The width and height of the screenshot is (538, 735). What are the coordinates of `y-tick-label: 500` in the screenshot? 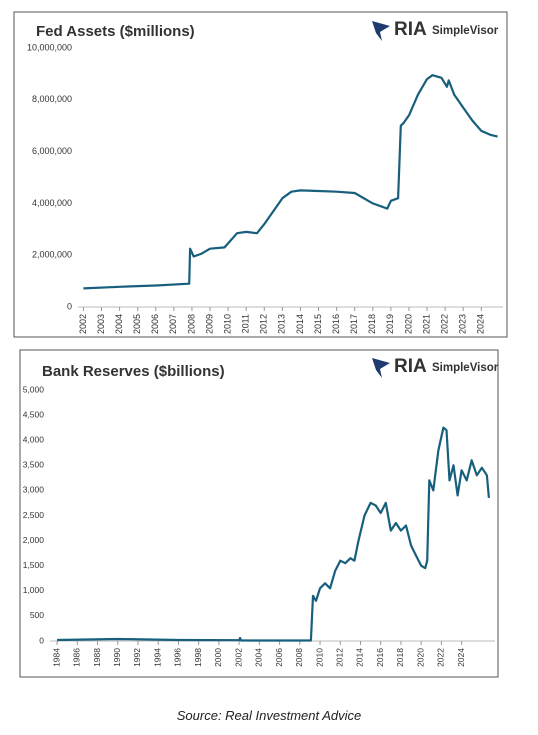 It's located at (37, 615).